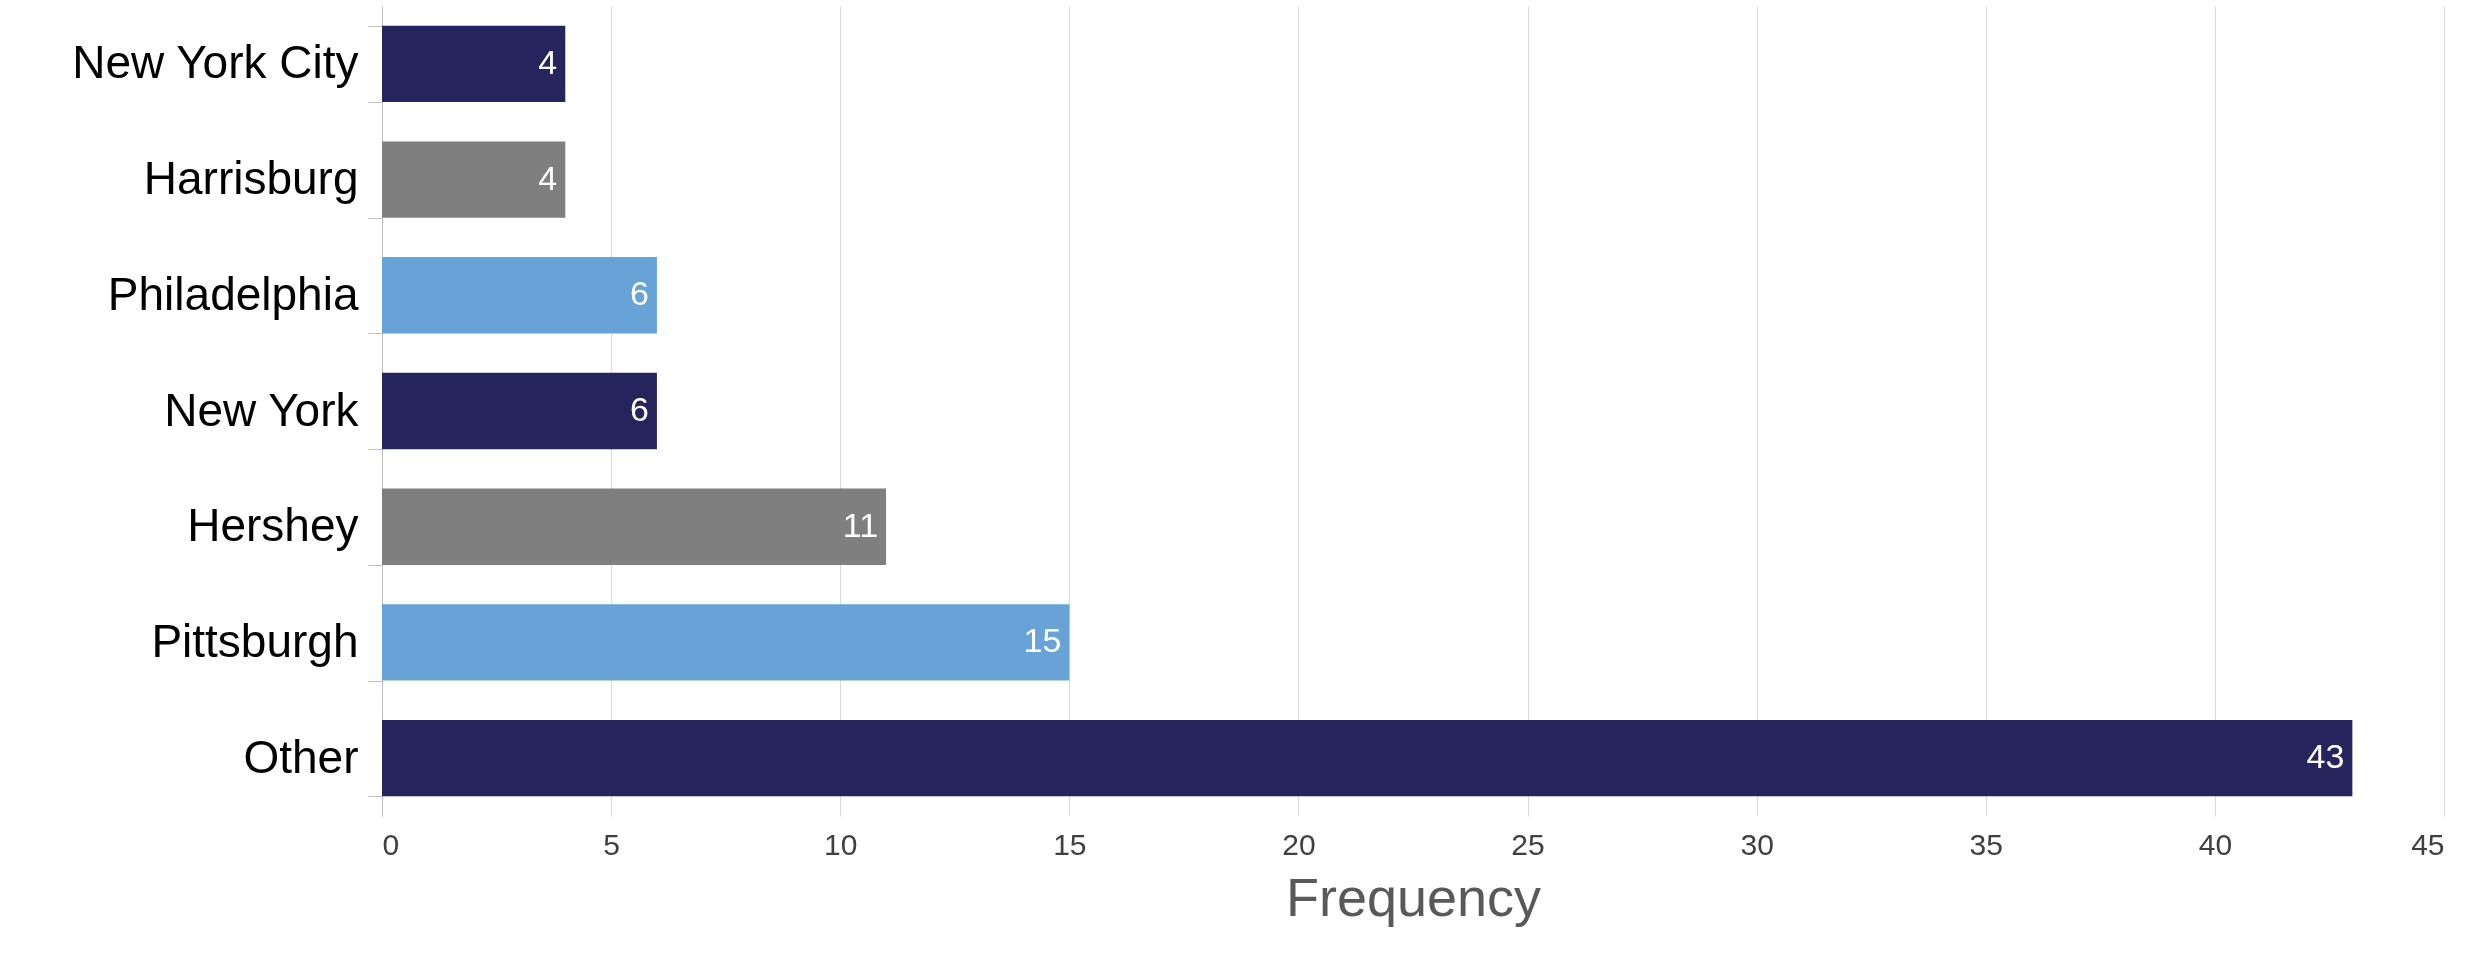  I want to click on x-tick-label: 30, so click(1757, 844).